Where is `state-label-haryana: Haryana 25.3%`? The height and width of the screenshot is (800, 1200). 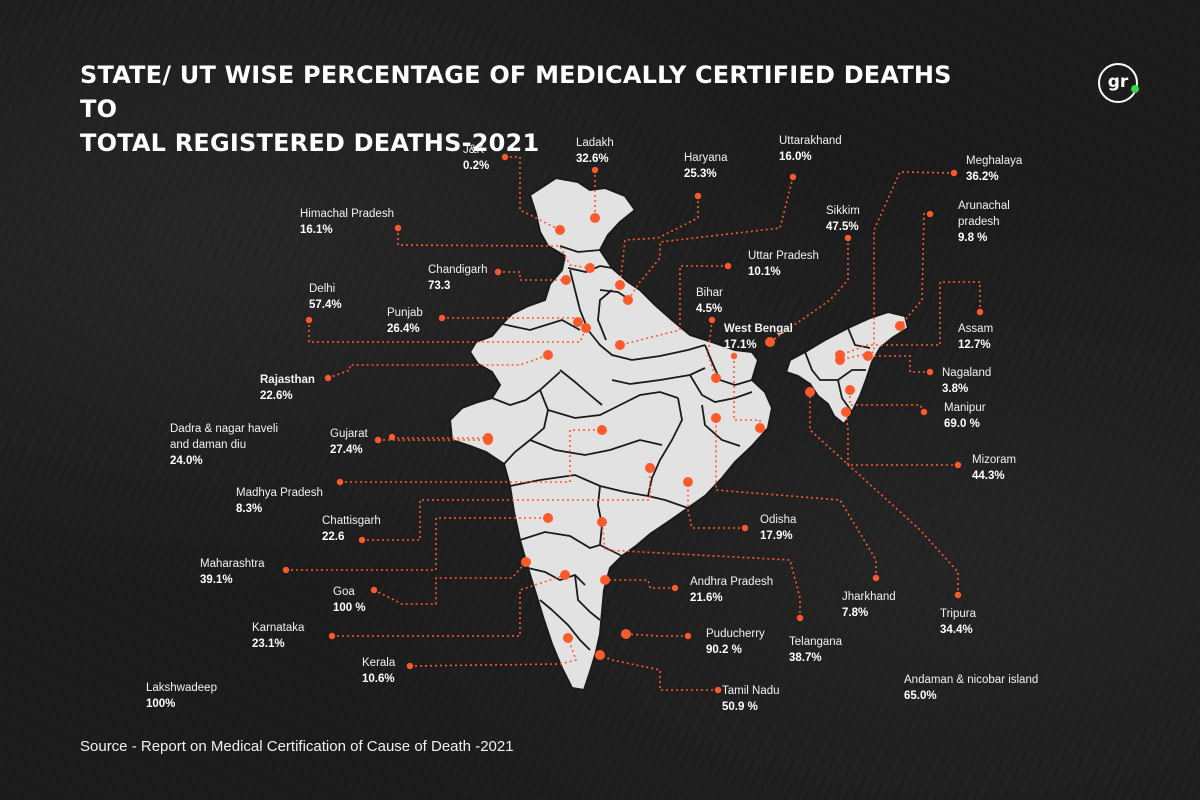
state-label-haryana: Haryana 25.3% is located at coordinates (705, 166).